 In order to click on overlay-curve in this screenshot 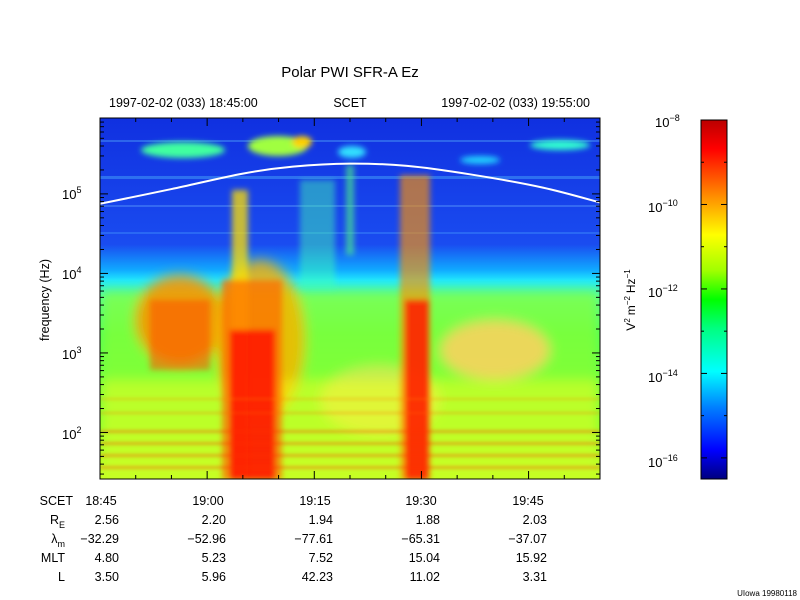, I will do `click(350, 183)`.